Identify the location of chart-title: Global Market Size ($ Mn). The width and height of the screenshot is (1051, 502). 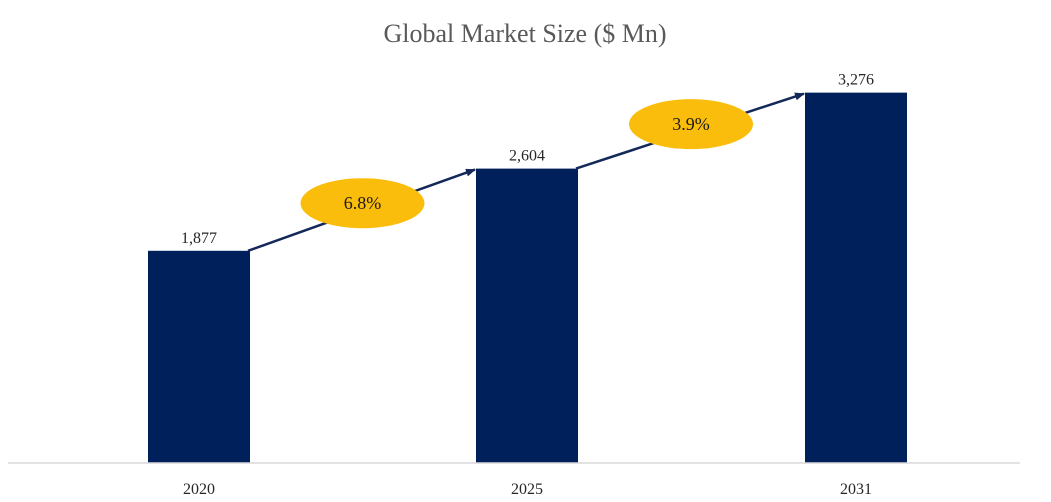
(524, 33).